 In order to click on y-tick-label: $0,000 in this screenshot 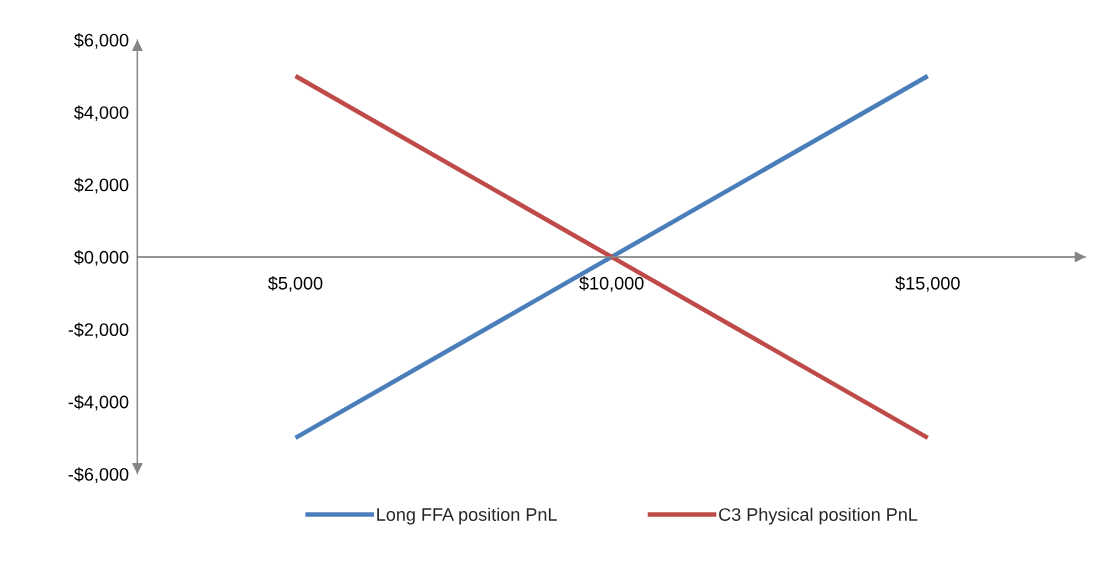, I will do `click(101, 258)`.